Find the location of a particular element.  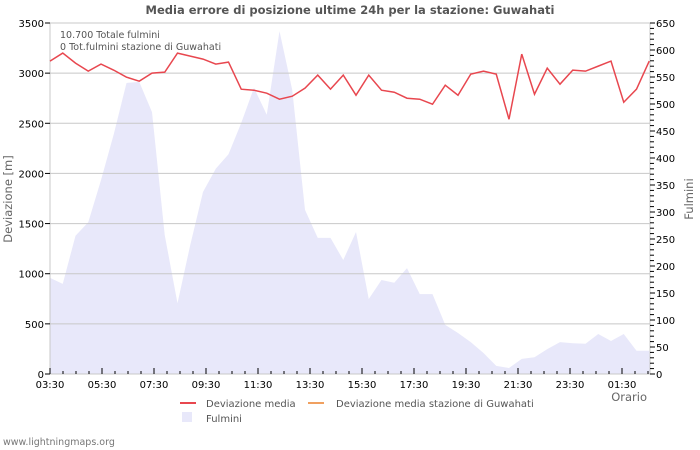

y-tick-label: 500 is located at coordinates (34, 325).